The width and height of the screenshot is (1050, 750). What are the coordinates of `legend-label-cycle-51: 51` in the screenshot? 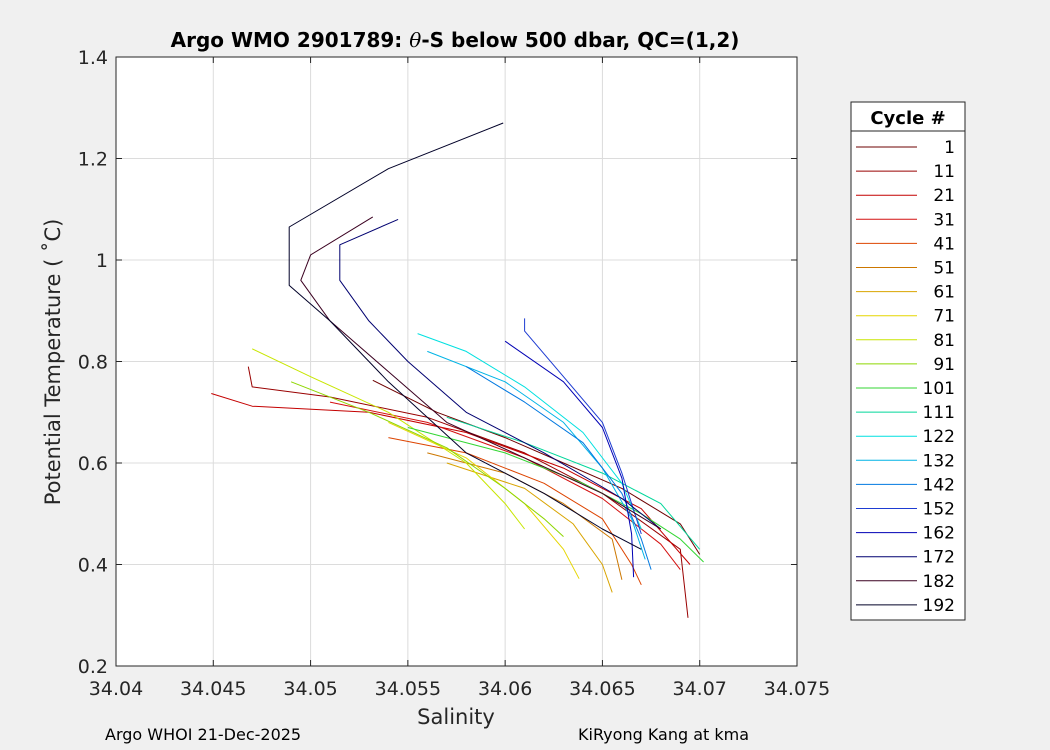 It's located at (944, 269).